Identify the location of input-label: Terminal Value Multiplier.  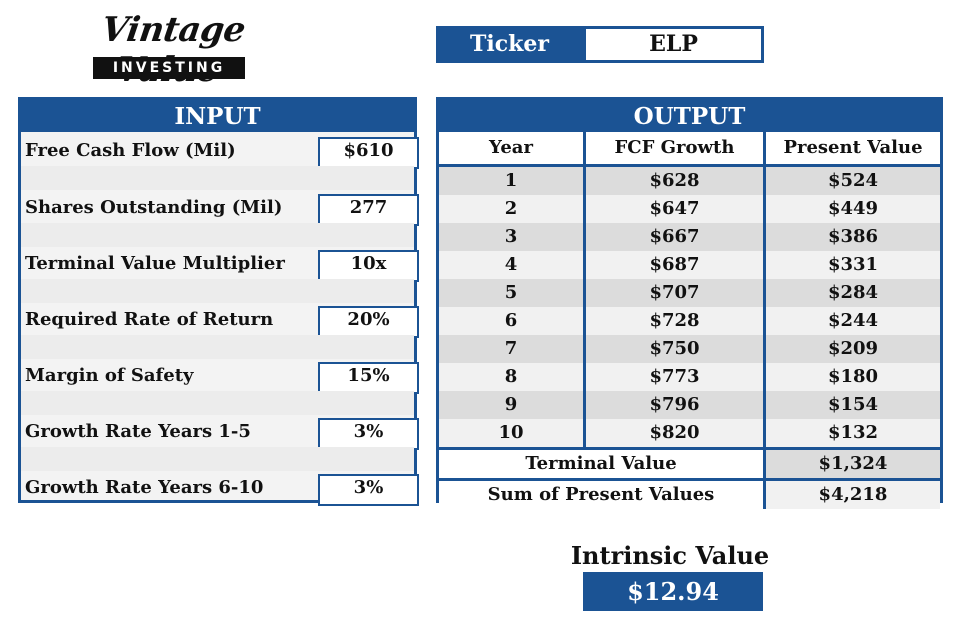
(155, 263).